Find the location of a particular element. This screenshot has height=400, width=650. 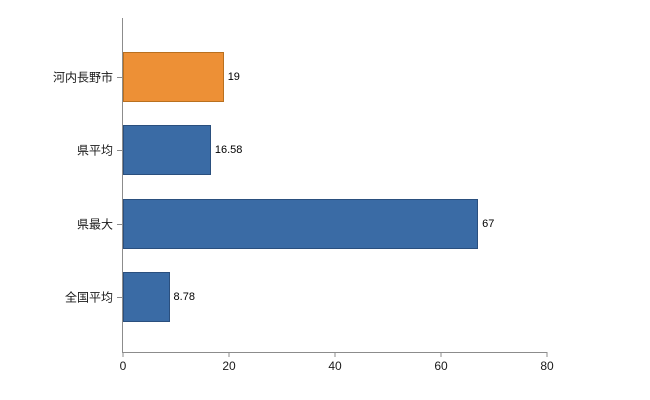

x-axis-tick-label: 20 is located at coordinates (229, 366).